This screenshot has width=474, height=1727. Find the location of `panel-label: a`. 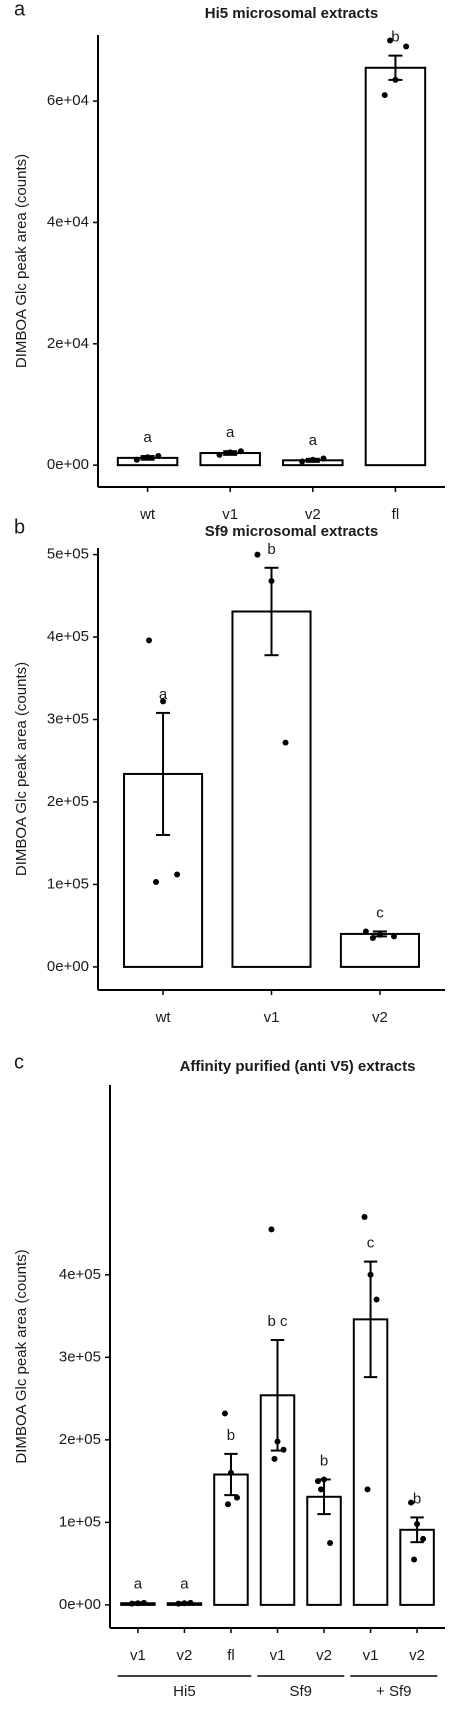

panel-label: a is located at coordinates (20, 10).